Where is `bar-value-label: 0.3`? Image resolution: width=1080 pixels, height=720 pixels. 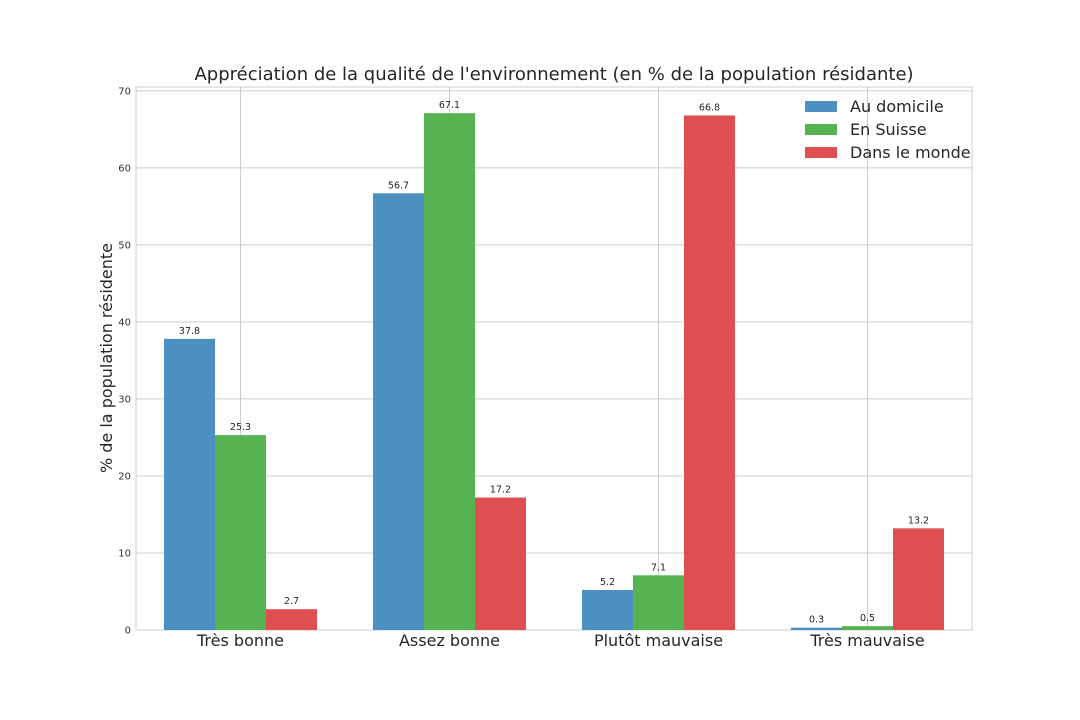 bar-value-label: 0.3 is located at coordinates (816, 620).